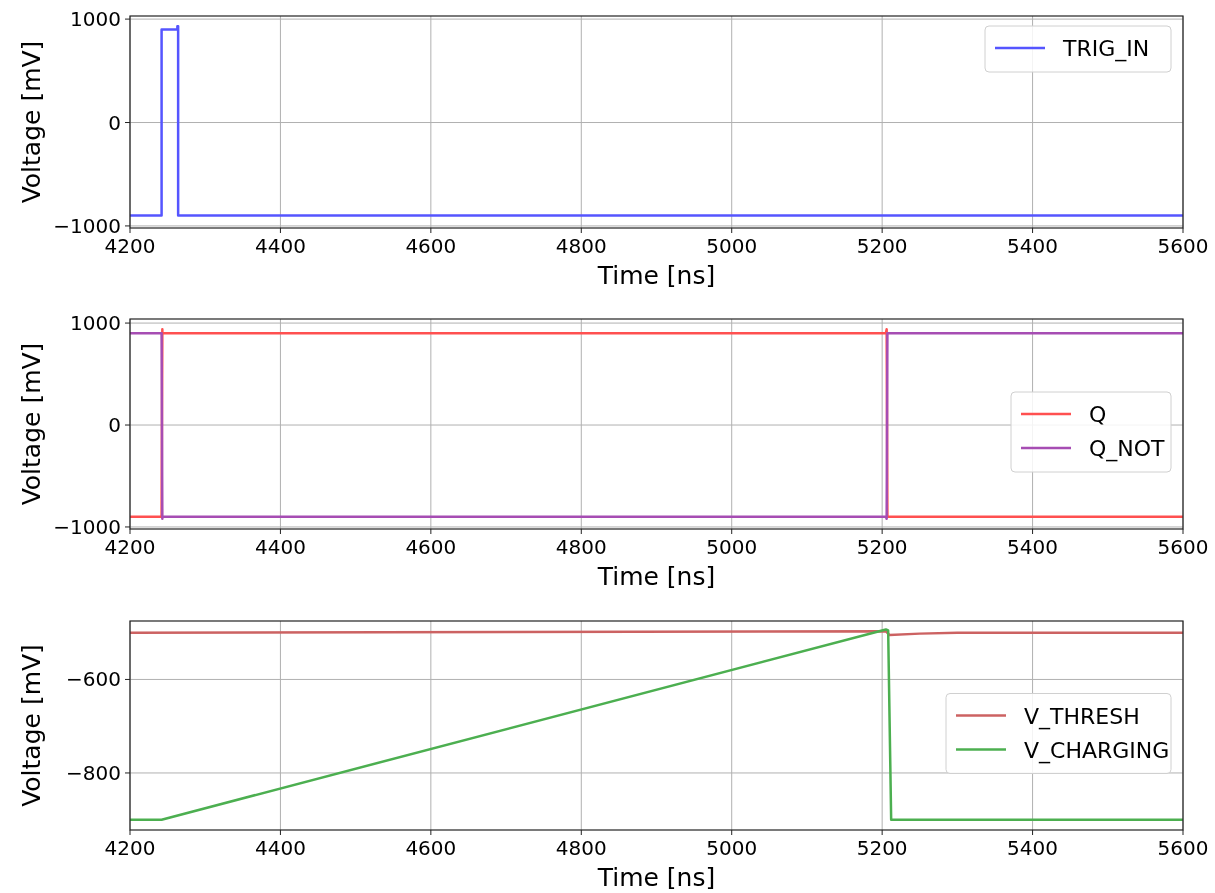  Describe the element at coordinates (1098, 414) in the screenshot. I see `legend-label: Q` at that location.